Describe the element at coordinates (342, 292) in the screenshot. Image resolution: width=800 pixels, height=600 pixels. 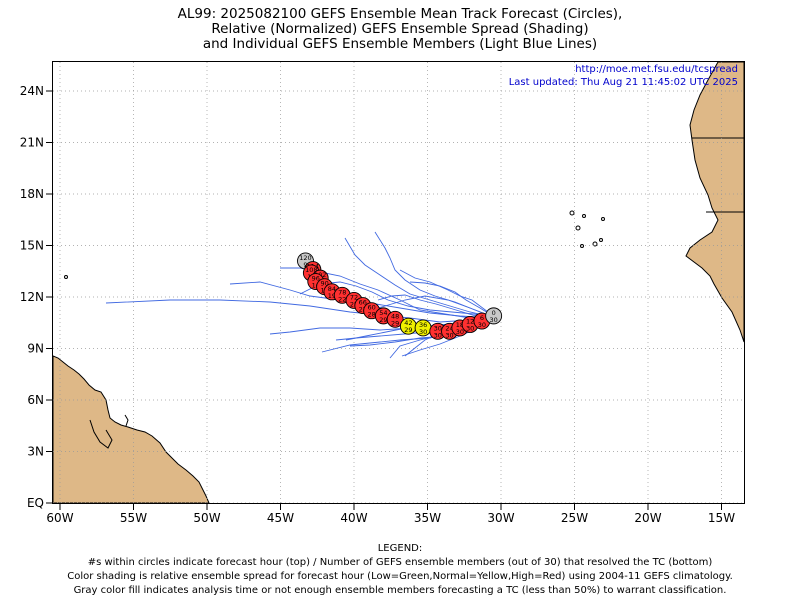
I see `forecast-hour-label: 78` at that location.